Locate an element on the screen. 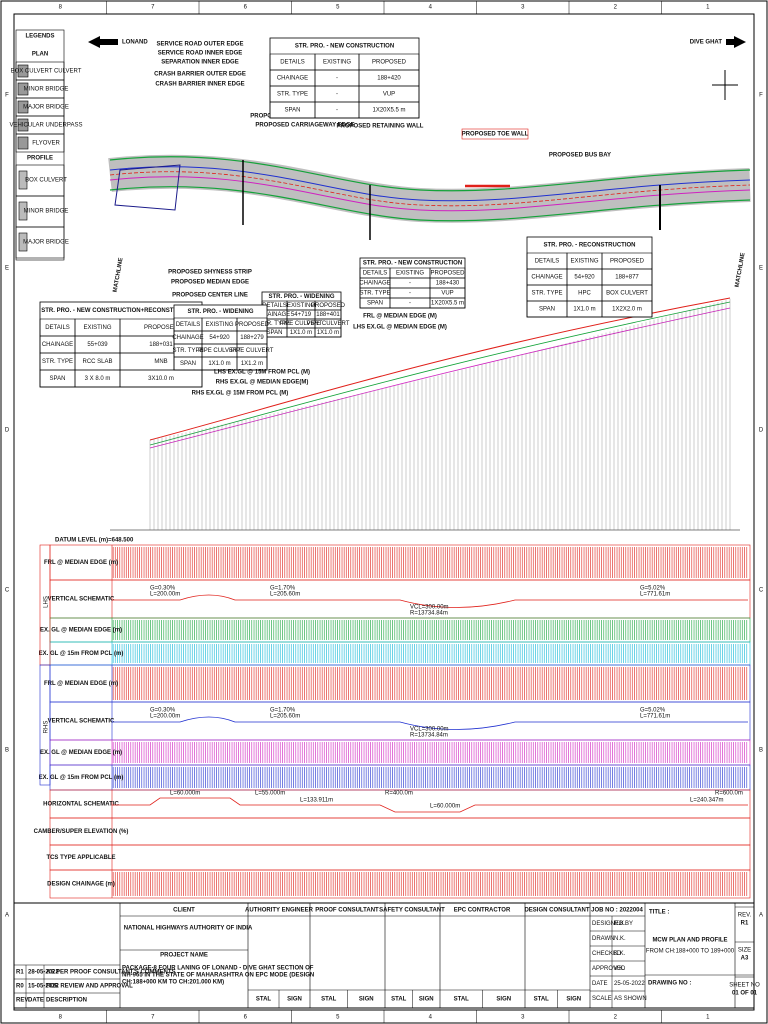 The image size is (768, 1024). plan-label: PROPOSED MEDIAN EDGE is located at coordinates (210, 283).